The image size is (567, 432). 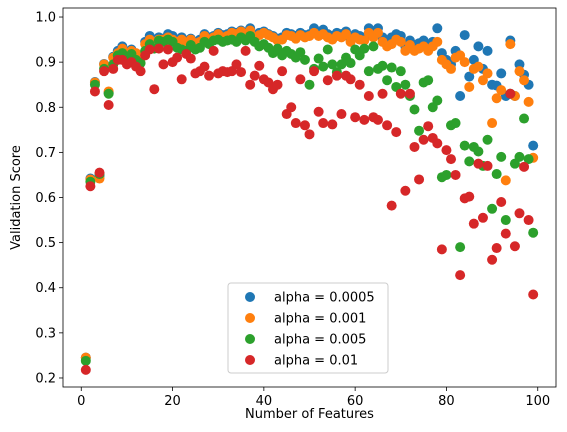 What do you see at coordinates (316, 361) in the screenshot?
I see `legend-label: alpha = 0.01` at bounding box center [316, 361].